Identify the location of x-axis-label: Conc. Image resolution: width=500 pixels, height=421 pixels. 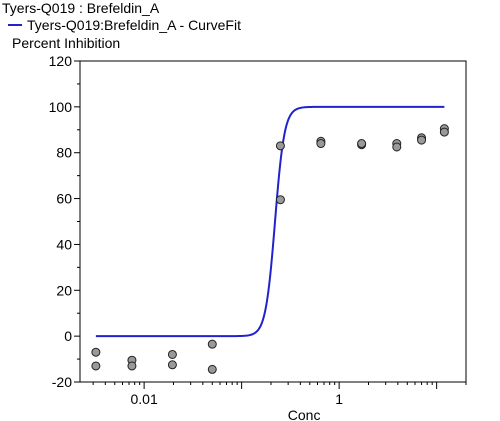
(304, 414).